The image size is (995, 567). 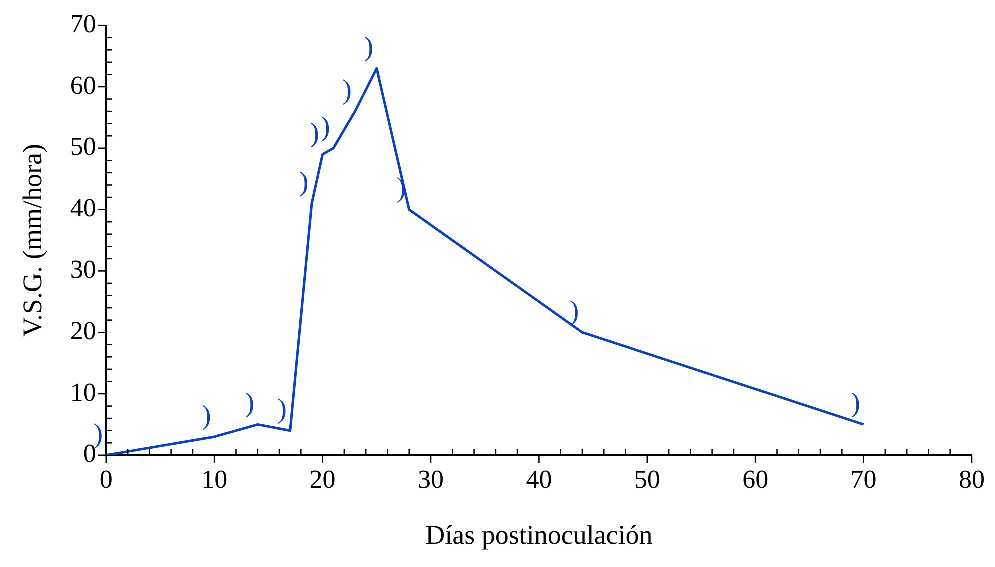 I want to click on x-tick-label: 70, so click(x=863, y=479).